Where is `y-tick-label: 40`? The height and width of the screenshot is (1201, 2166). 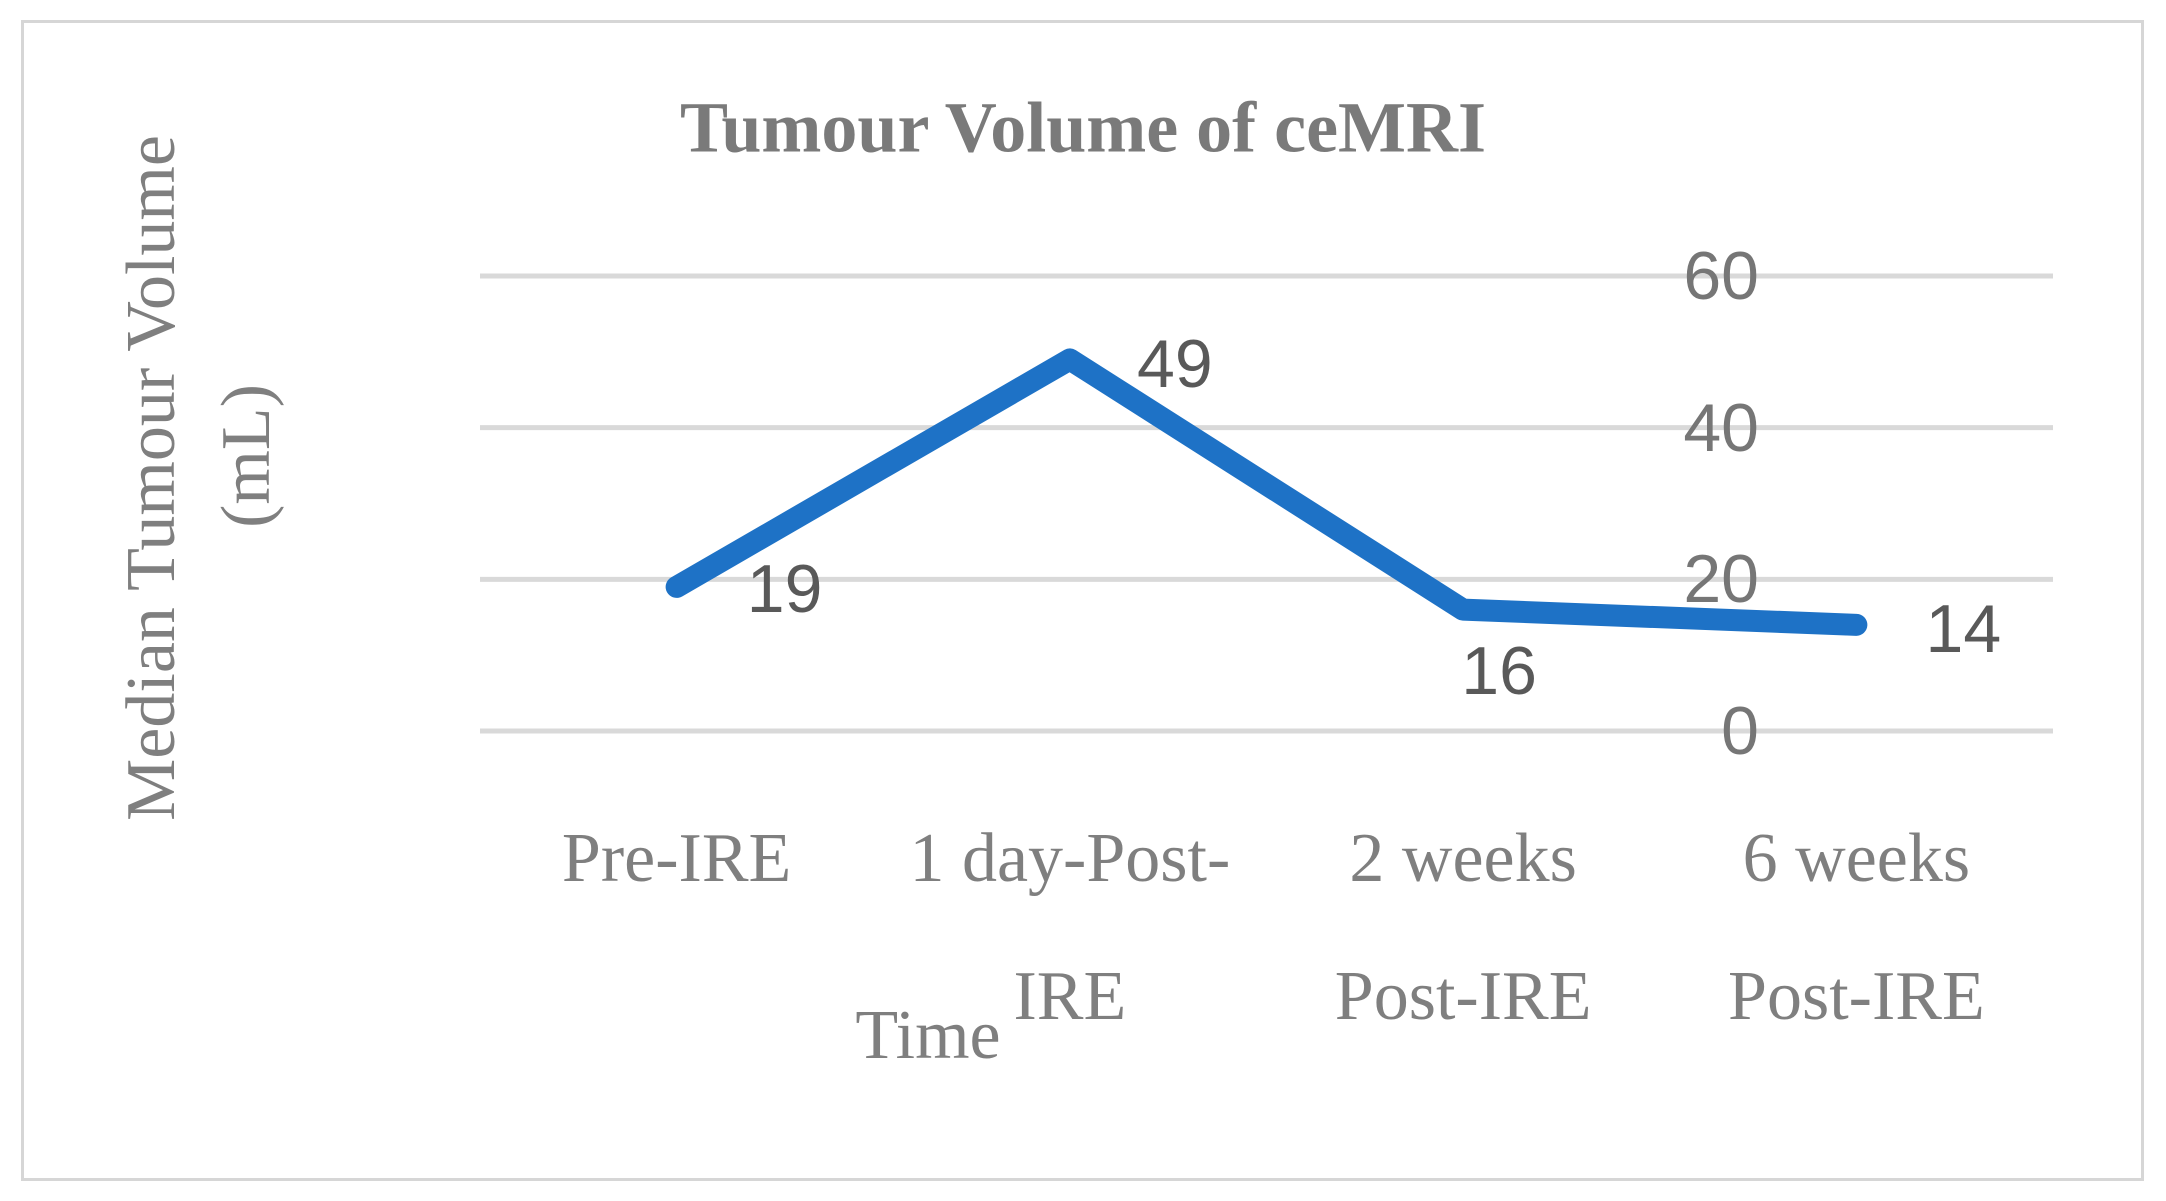 y-tick-label: 40 is located at coordinates (1721, 427).